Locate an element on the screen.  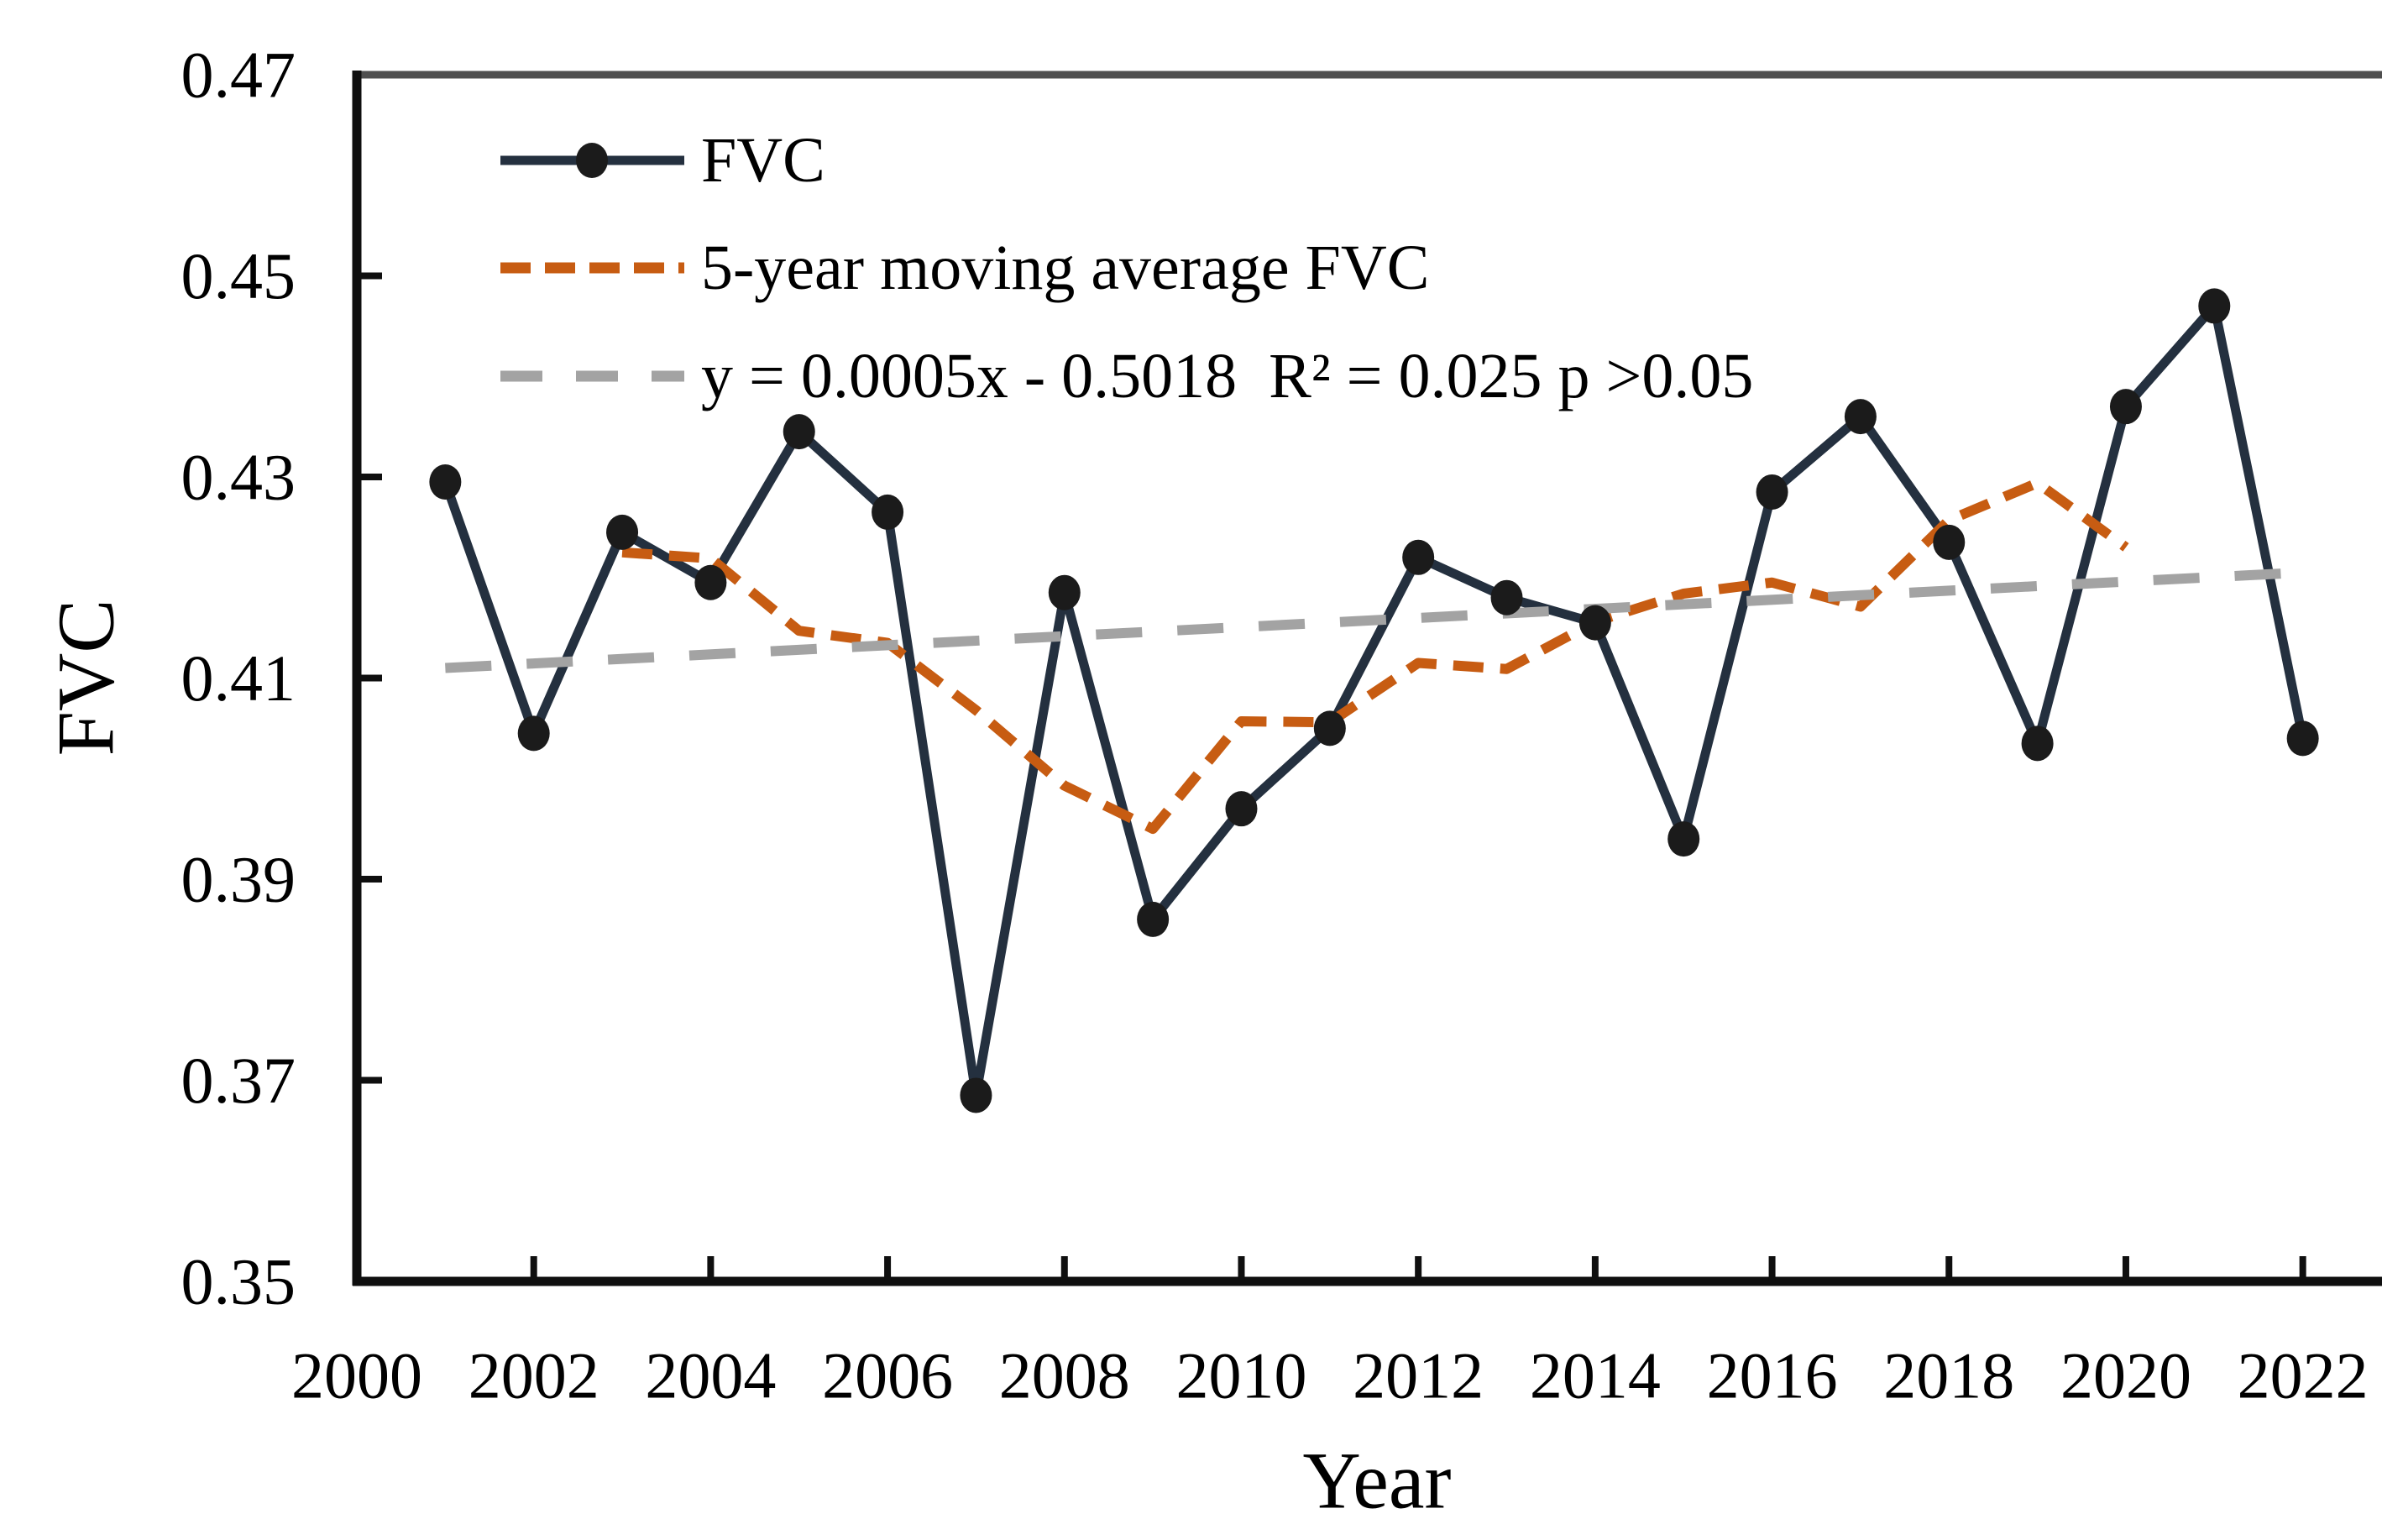
x-tick-label-2010: 2010 is located at coordinates (1240, 1375).